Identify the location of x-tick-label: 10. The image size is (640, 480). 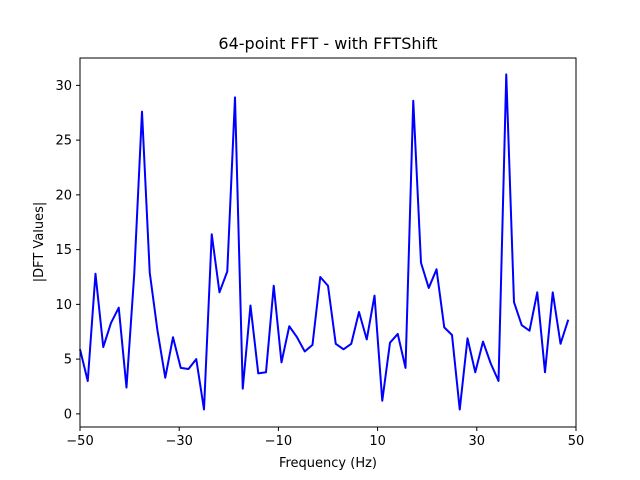
(377, 441).